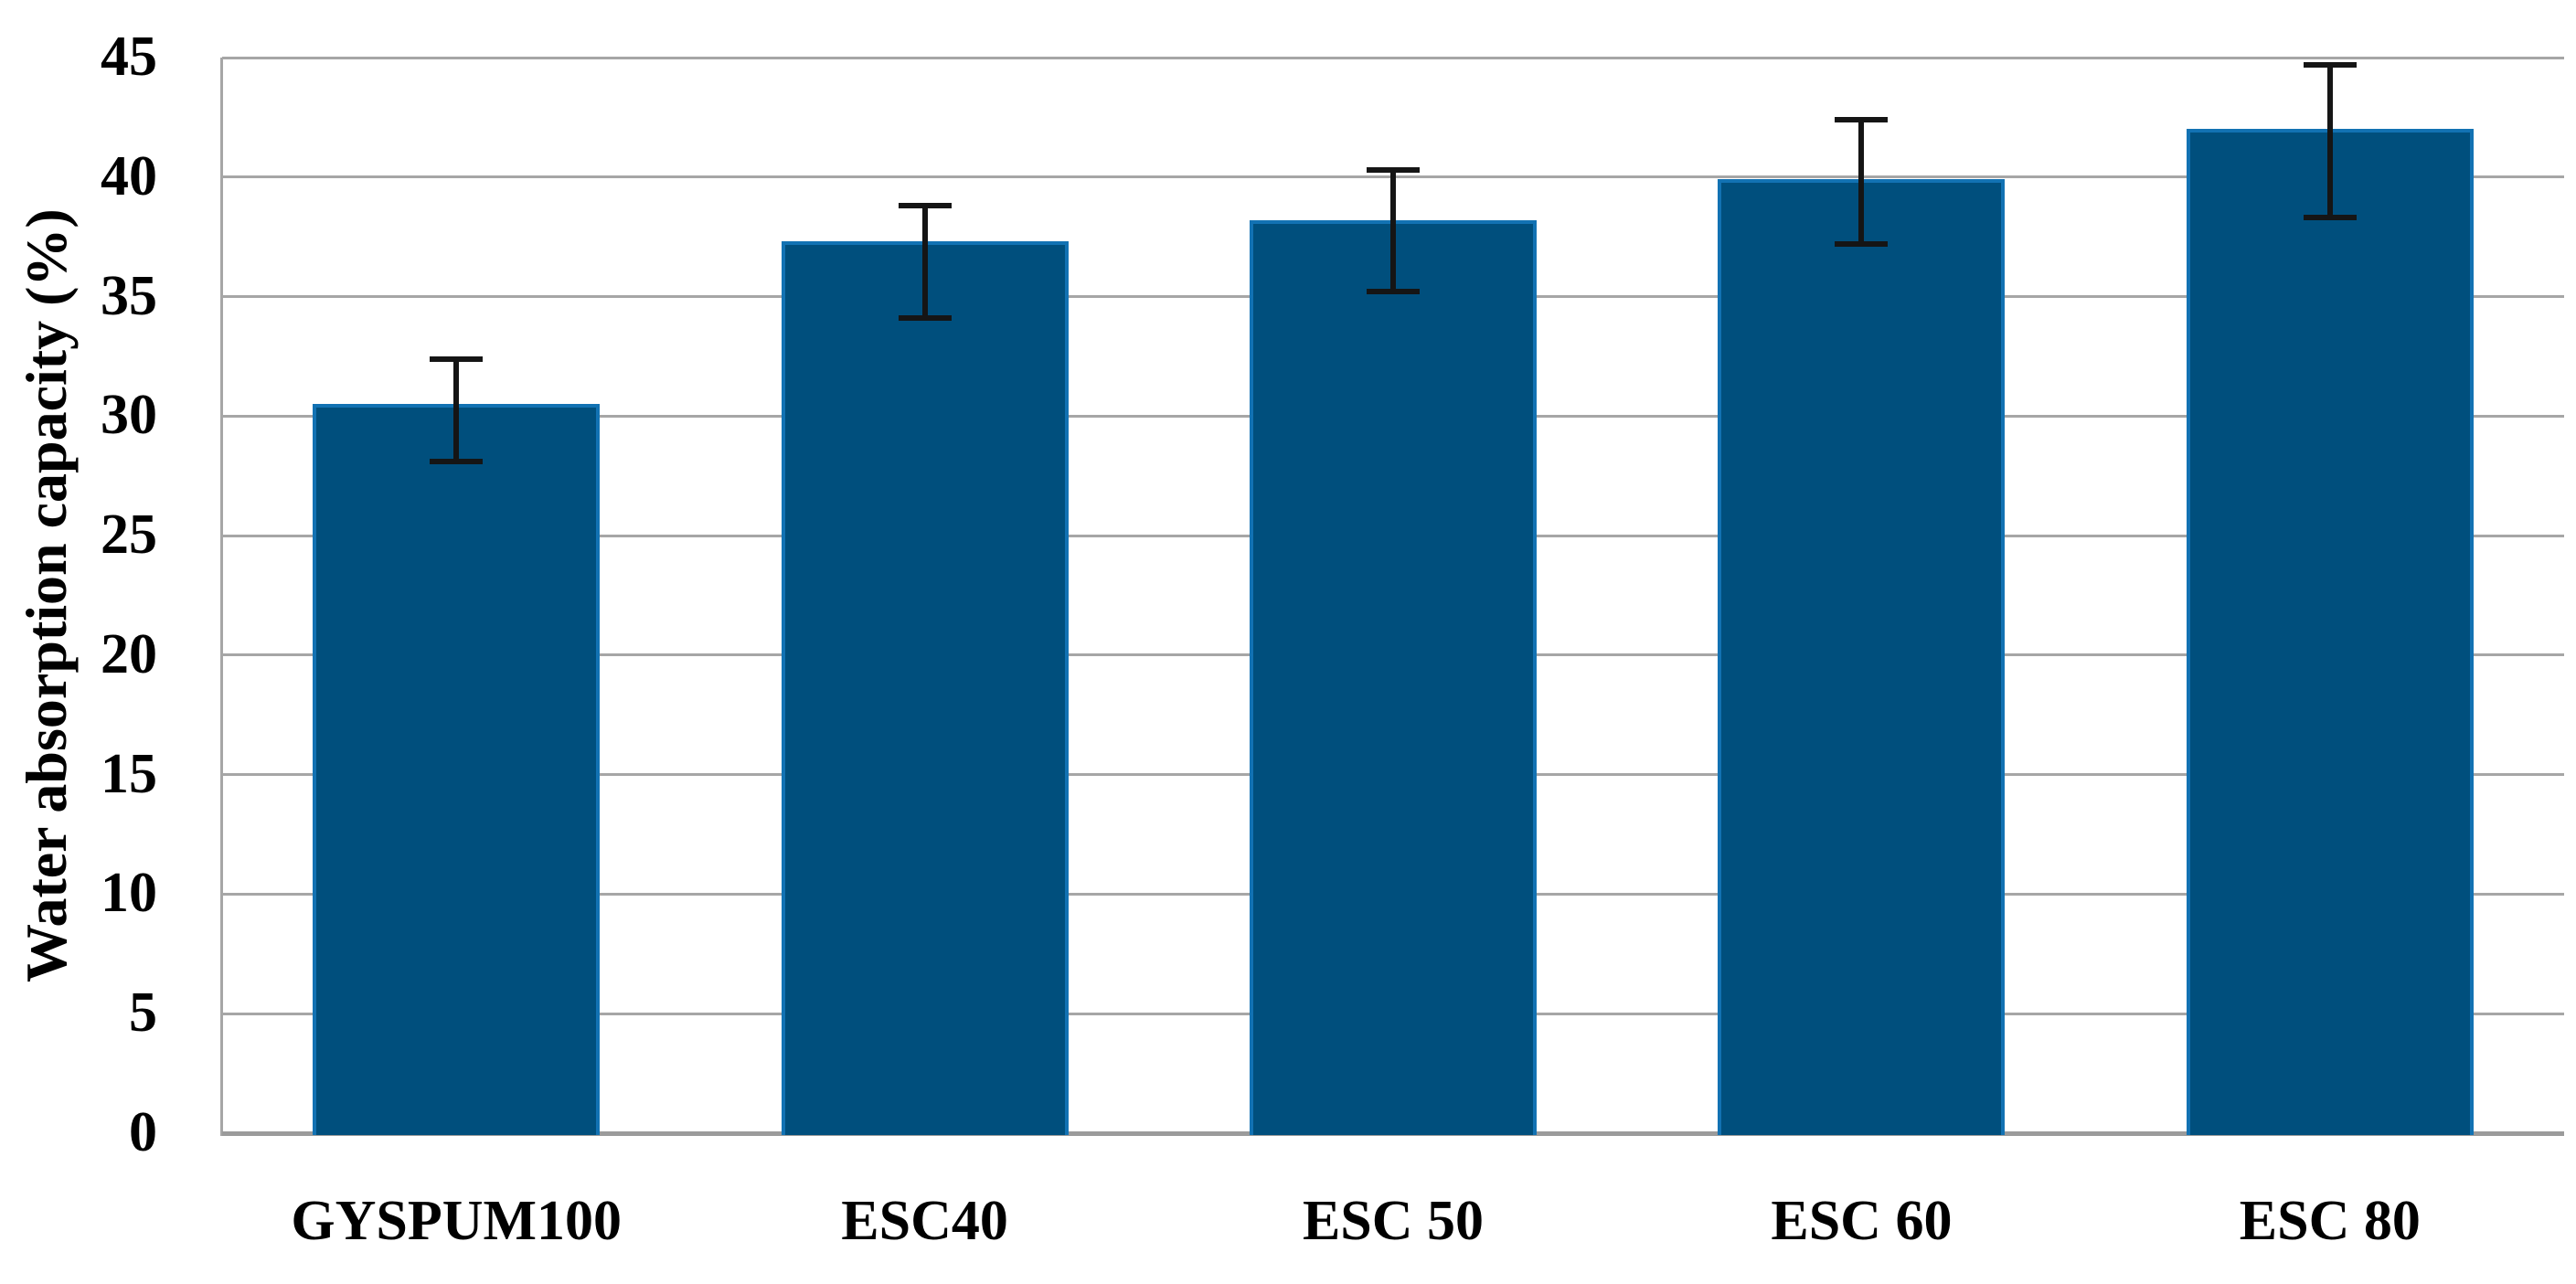  Describe the element at coordinates (129, 415) in the screenshot. I see `y-tick-label-30: 30` at that location.